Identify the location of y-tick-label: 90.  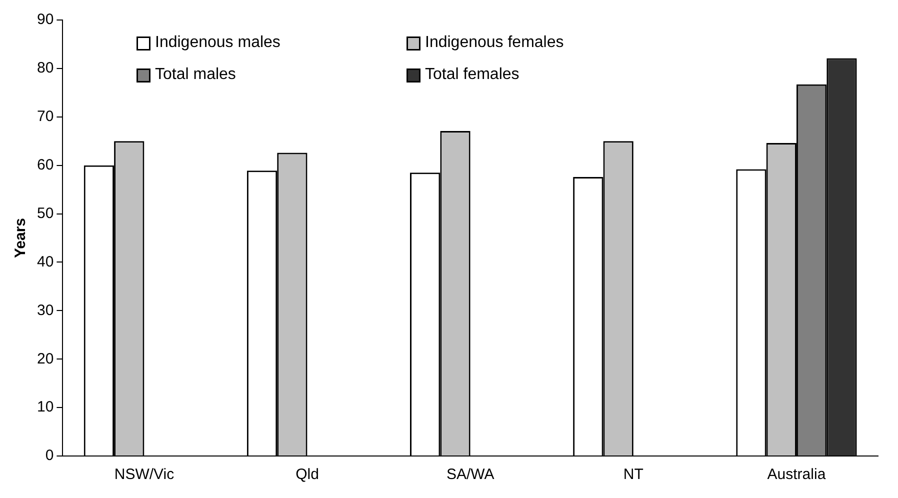
(45, 19).